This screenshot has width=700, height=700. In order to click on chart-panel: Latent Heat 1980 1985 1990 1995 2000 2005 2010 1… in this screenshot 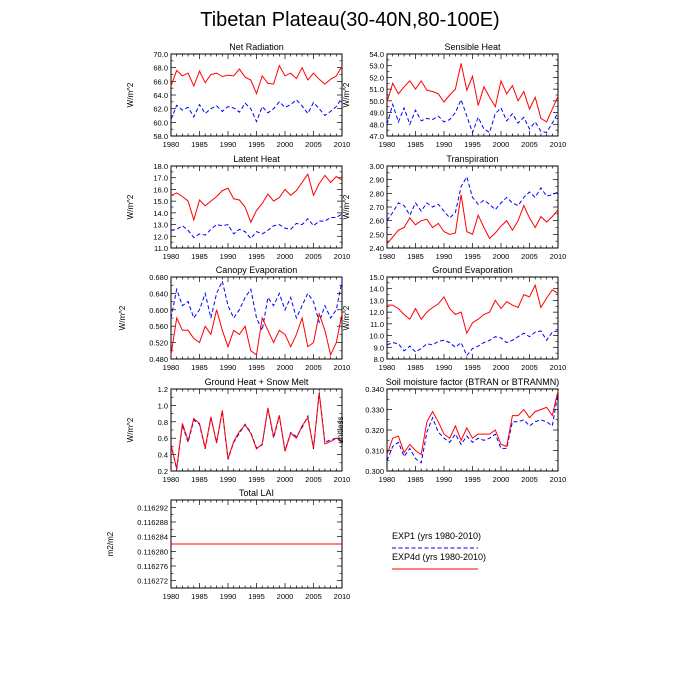, I will do `click(238, 207)`.